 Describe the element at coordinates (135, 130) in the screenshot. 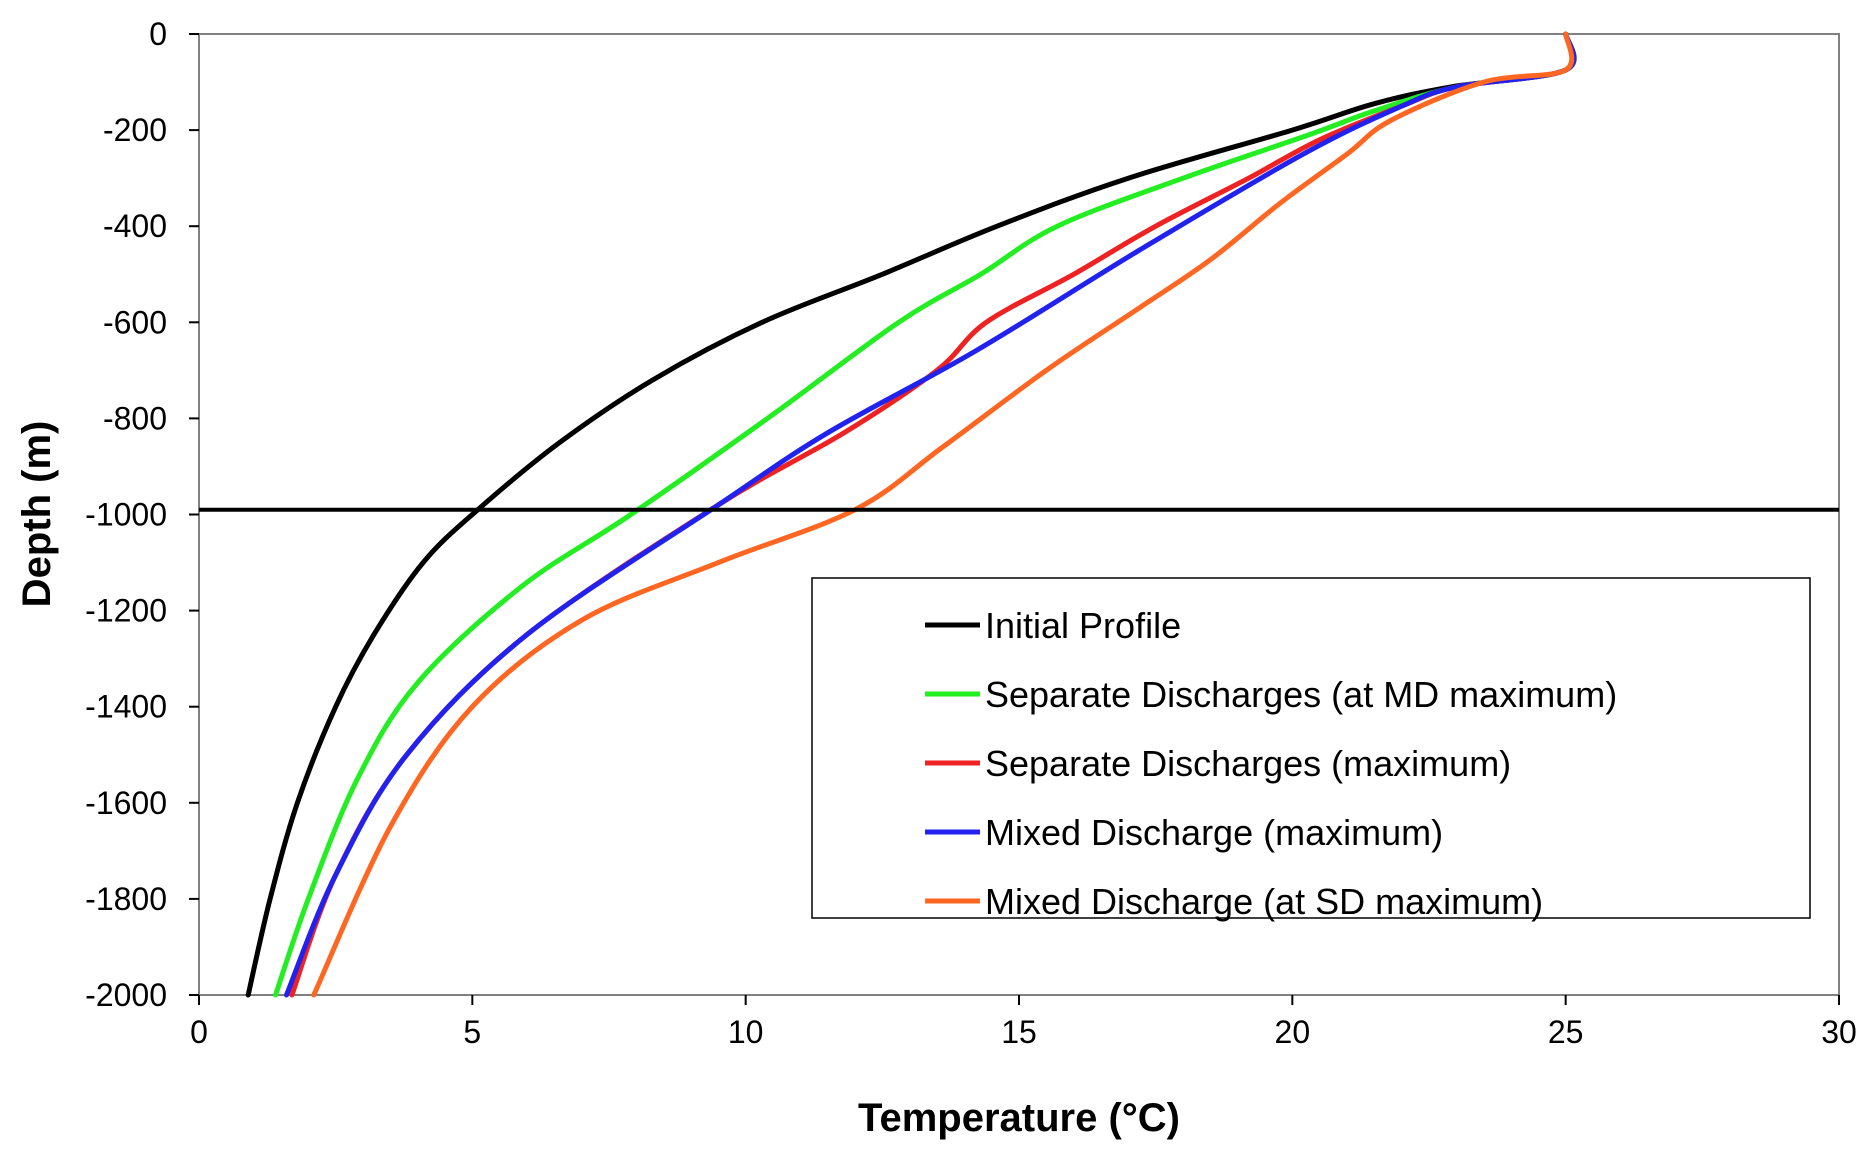

I see `y-tick-label: -200` at that location.